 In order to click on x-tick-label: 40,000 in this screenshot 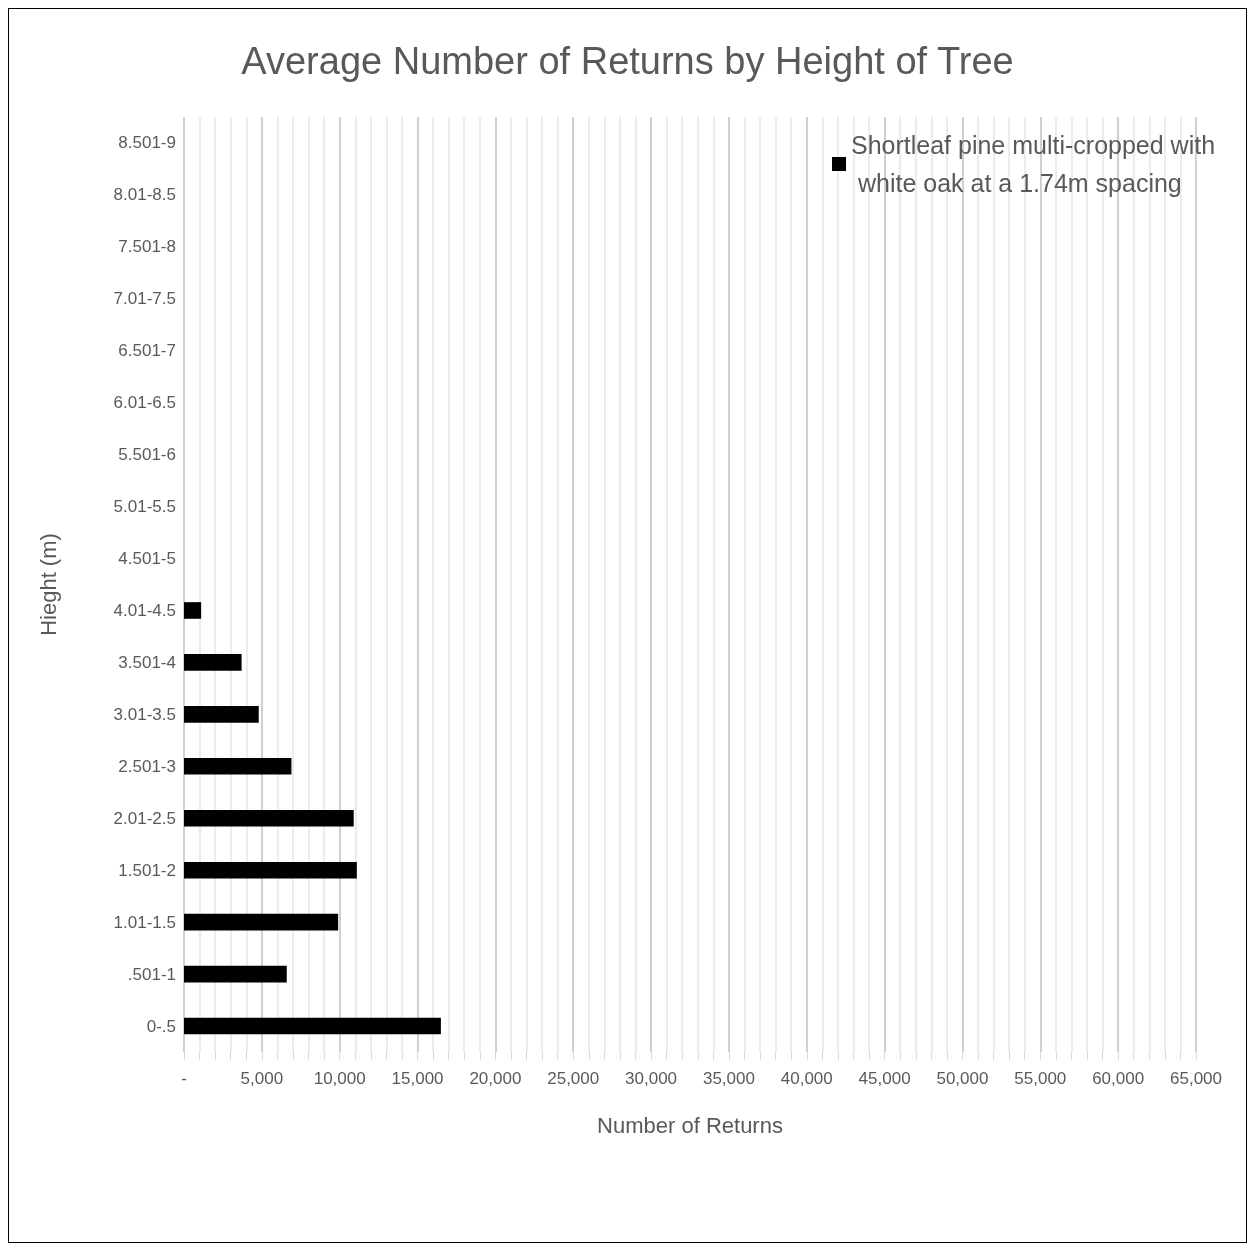, I will do `click(806, 1078)`.